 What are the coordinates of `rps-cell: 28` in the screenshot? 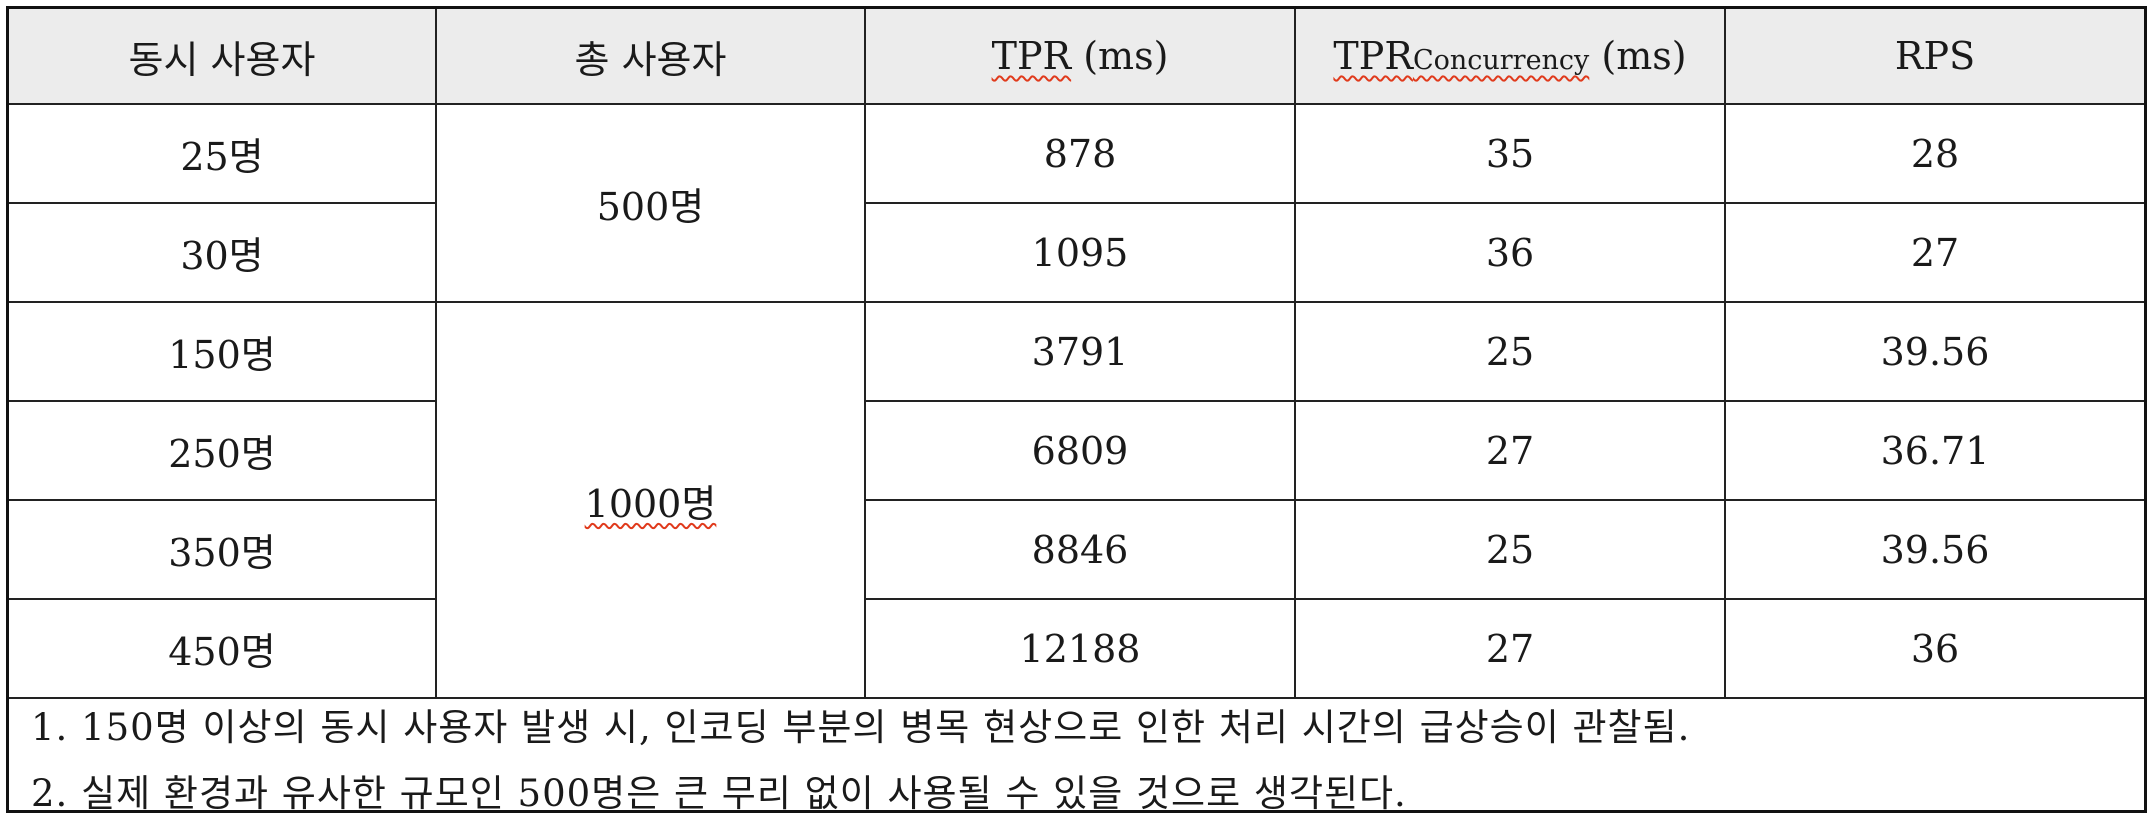 It's located at (1934, 153).